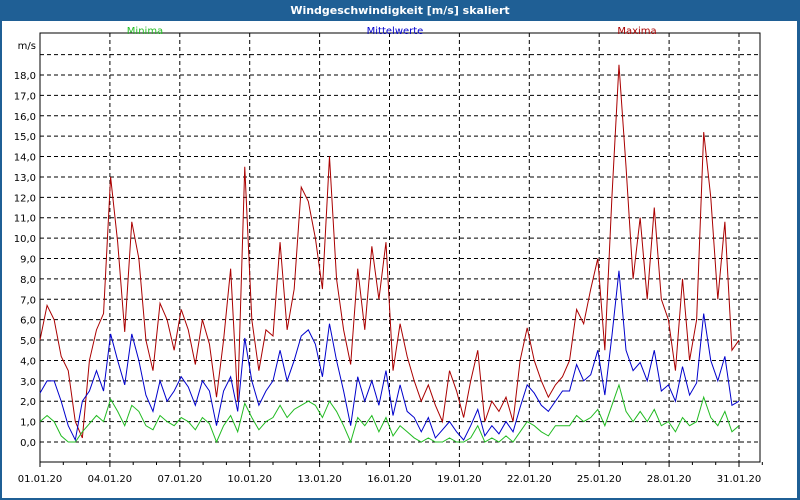 This screenshot has width=800, height=500. I want to click on y-tick-label: 13,0, so click(25, 178).